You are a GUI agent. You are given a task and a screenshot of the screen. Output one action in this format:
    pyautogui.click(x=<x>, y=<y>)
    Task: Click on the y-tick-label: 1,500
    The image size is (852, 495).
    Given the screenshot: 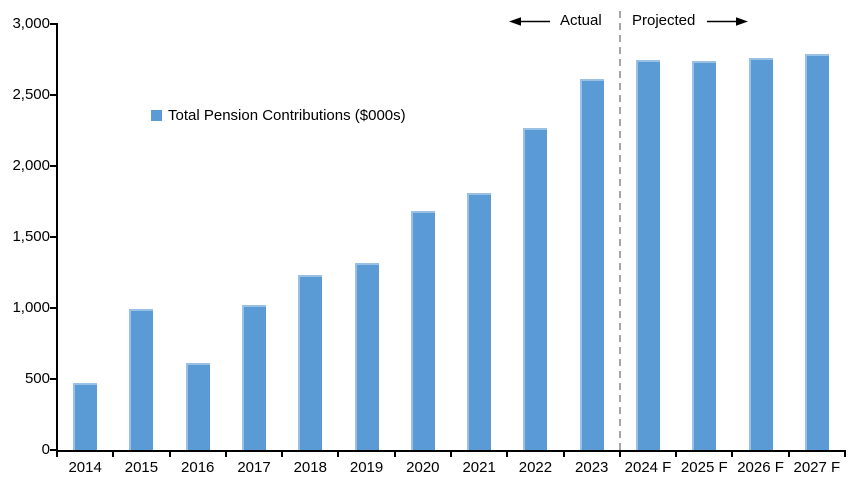 What is the action you would take?
    pyautogui.click(x=31, y=236)
    